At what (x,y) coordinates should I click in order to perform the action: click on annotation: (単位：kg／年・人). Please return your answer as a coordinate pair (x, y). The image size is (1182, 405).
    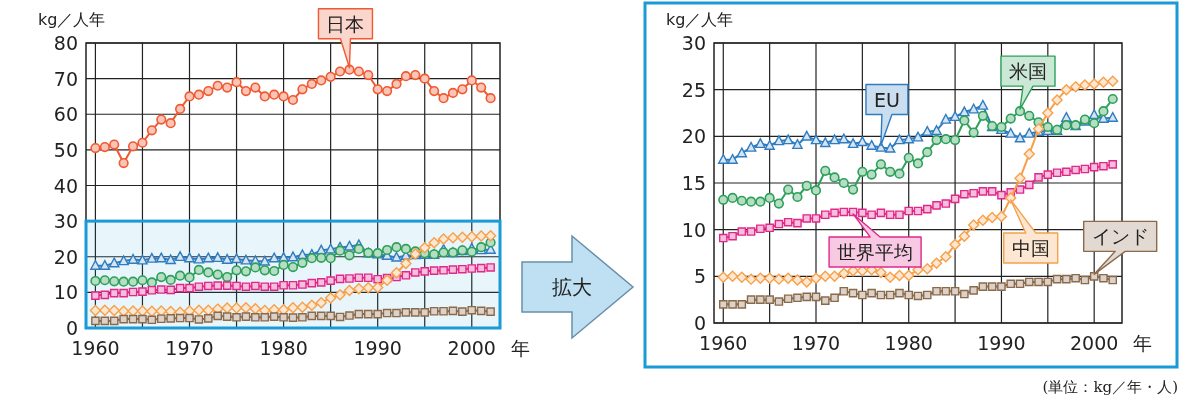
    Looking at the image, I should click on (1110, 387).